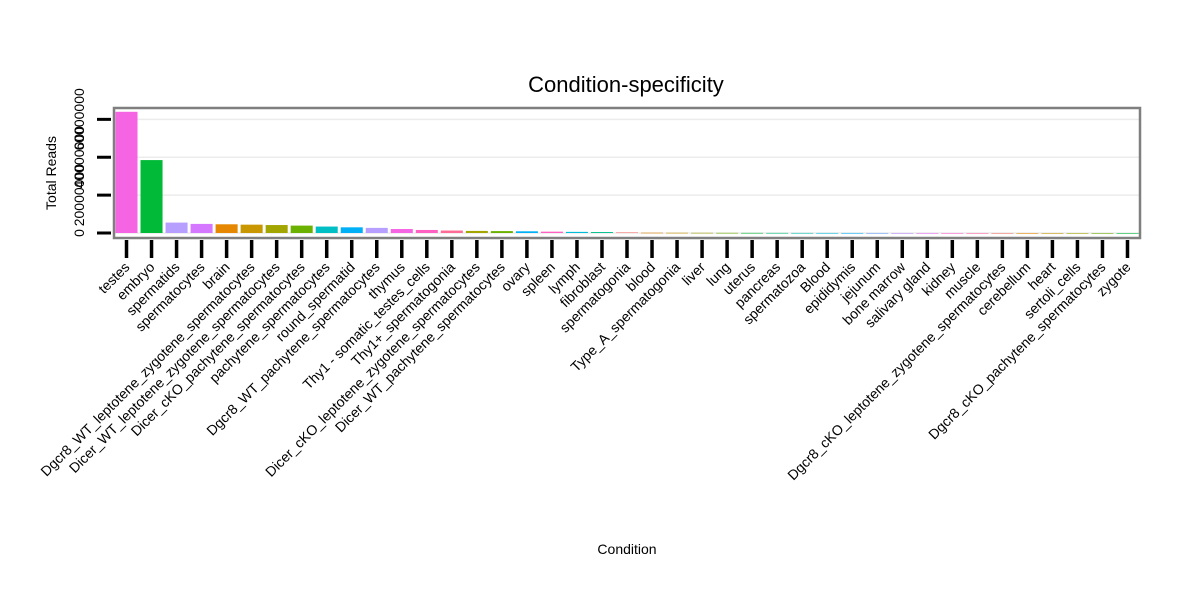 This screenshot has height=600, width=1200. Describe the element at coordinates (694, 274) in the screenshot. I see `x-tick-label: liver` at that location.